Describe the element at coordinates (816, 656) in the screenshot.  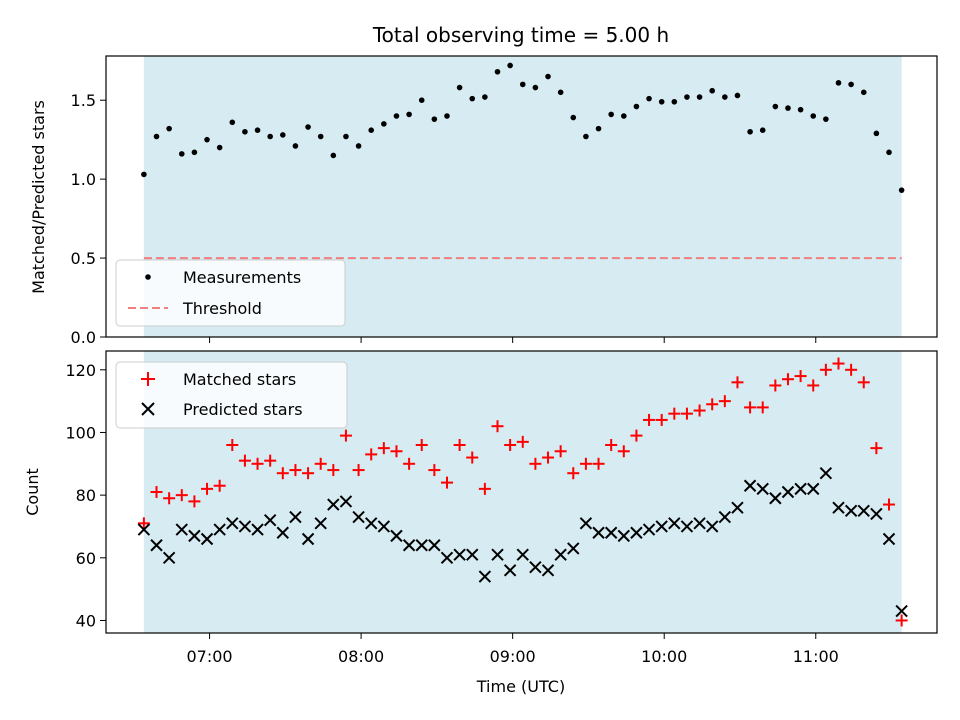
I see `count-x-tick-label: 11:00` at that location.